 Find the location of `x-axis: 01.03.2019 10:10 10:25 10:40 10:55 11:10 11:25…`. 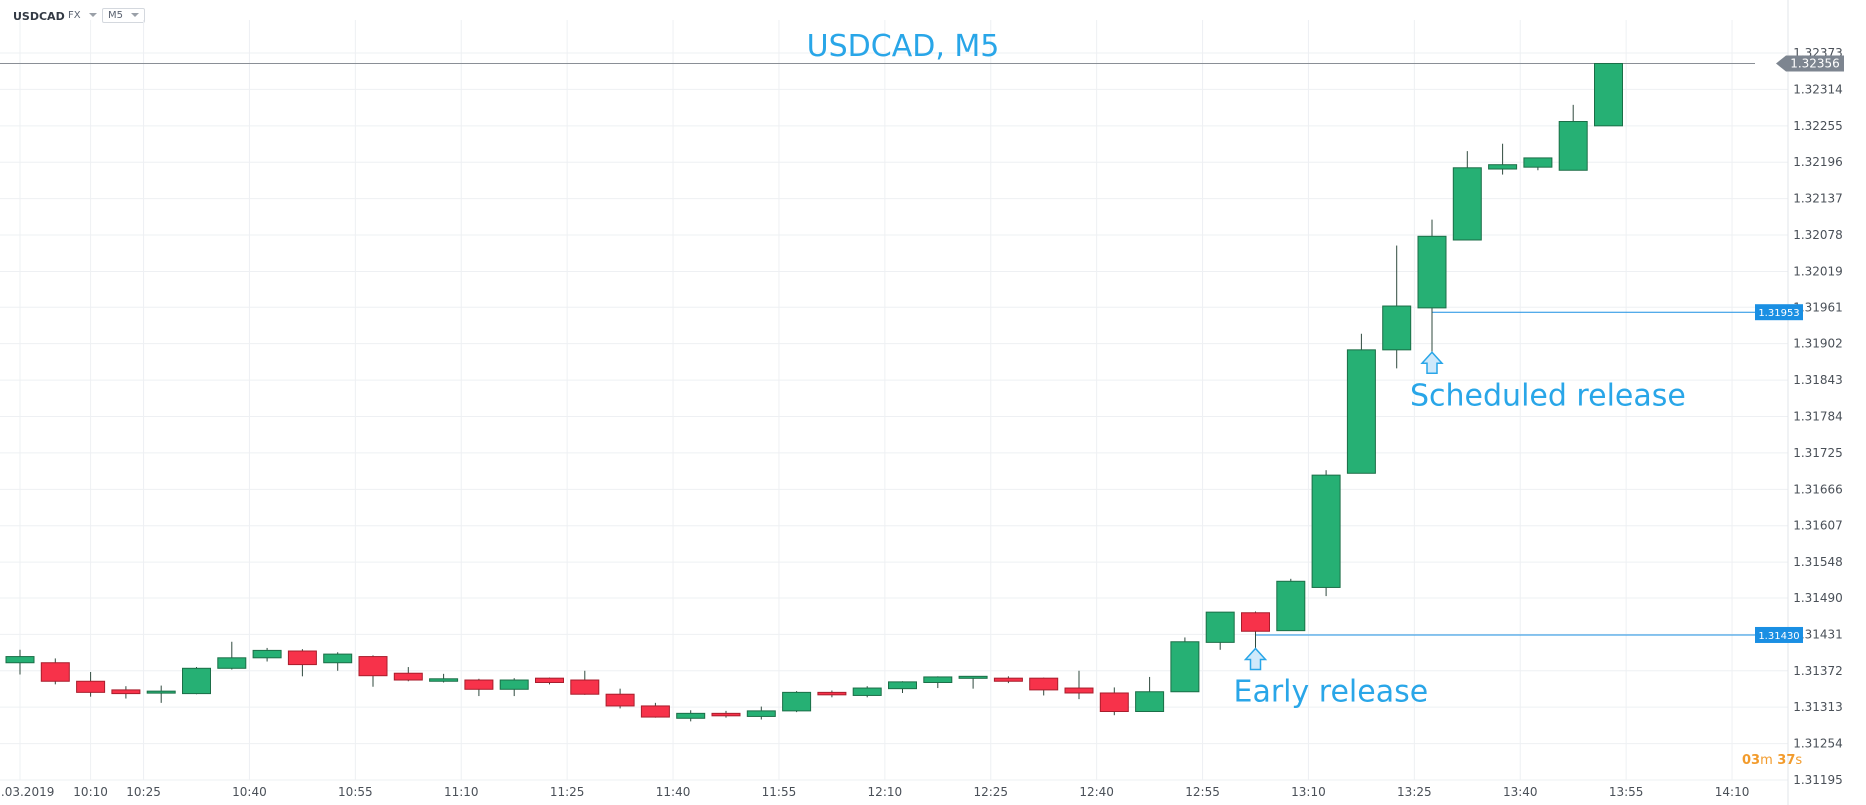

x-axis: 01.03.2019 10:10 10:25 10:40 10:55 11:10 11:25… is located at coordinates (874, 792).